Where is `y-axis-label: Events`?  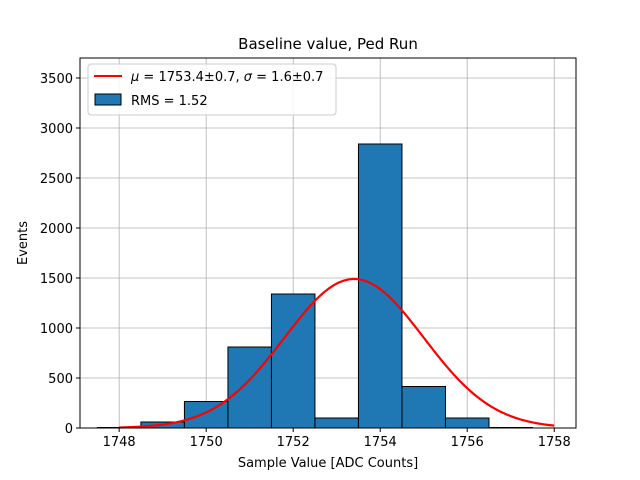
y-axis-label: Events is located at coordinates (23, 243).